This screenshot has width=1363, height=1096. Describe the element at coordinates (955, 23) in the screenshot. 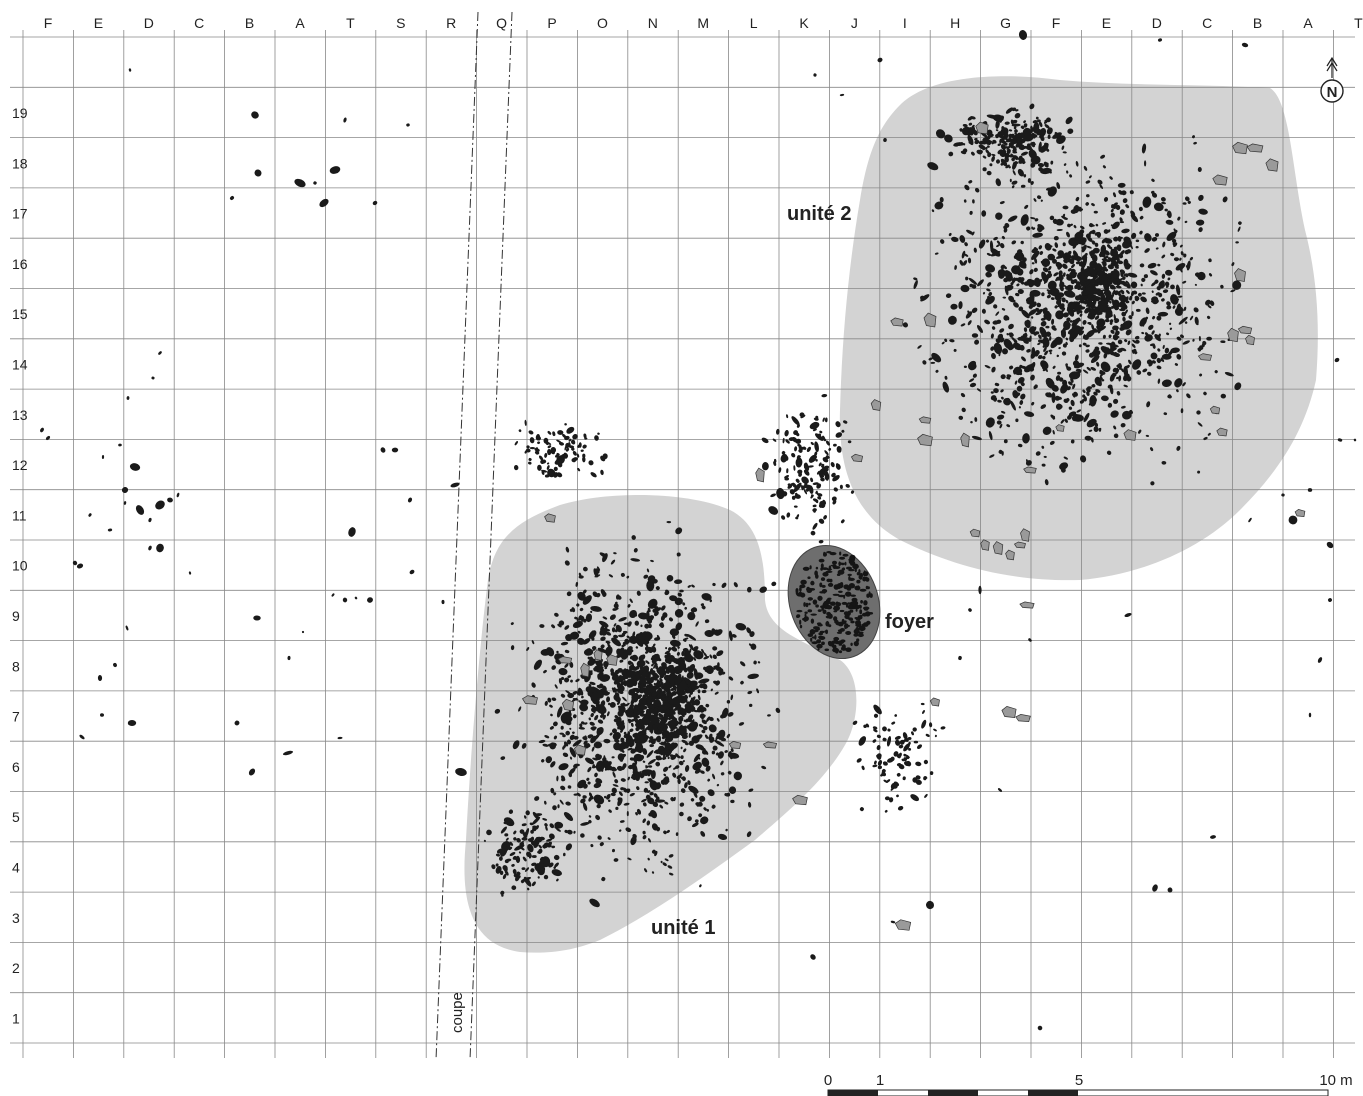

I see `column-label: H` at that location.